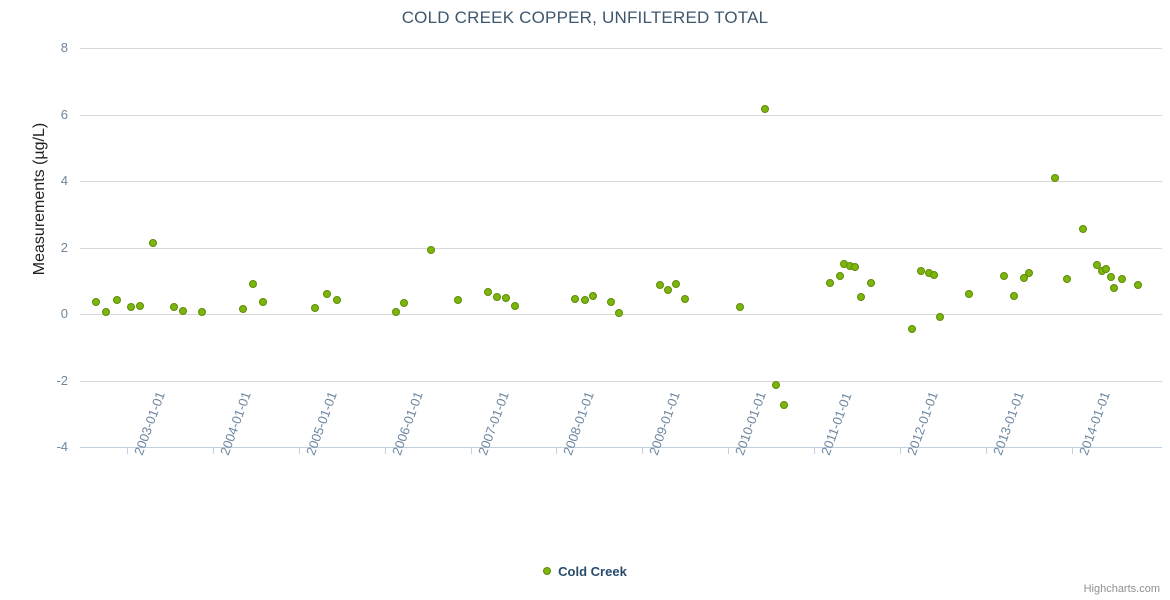 The height and width of the screenshot is (600, 1170). Describe the element at coordinates (621, 447) in the screenshot. I see `x-axis-line` at that location.